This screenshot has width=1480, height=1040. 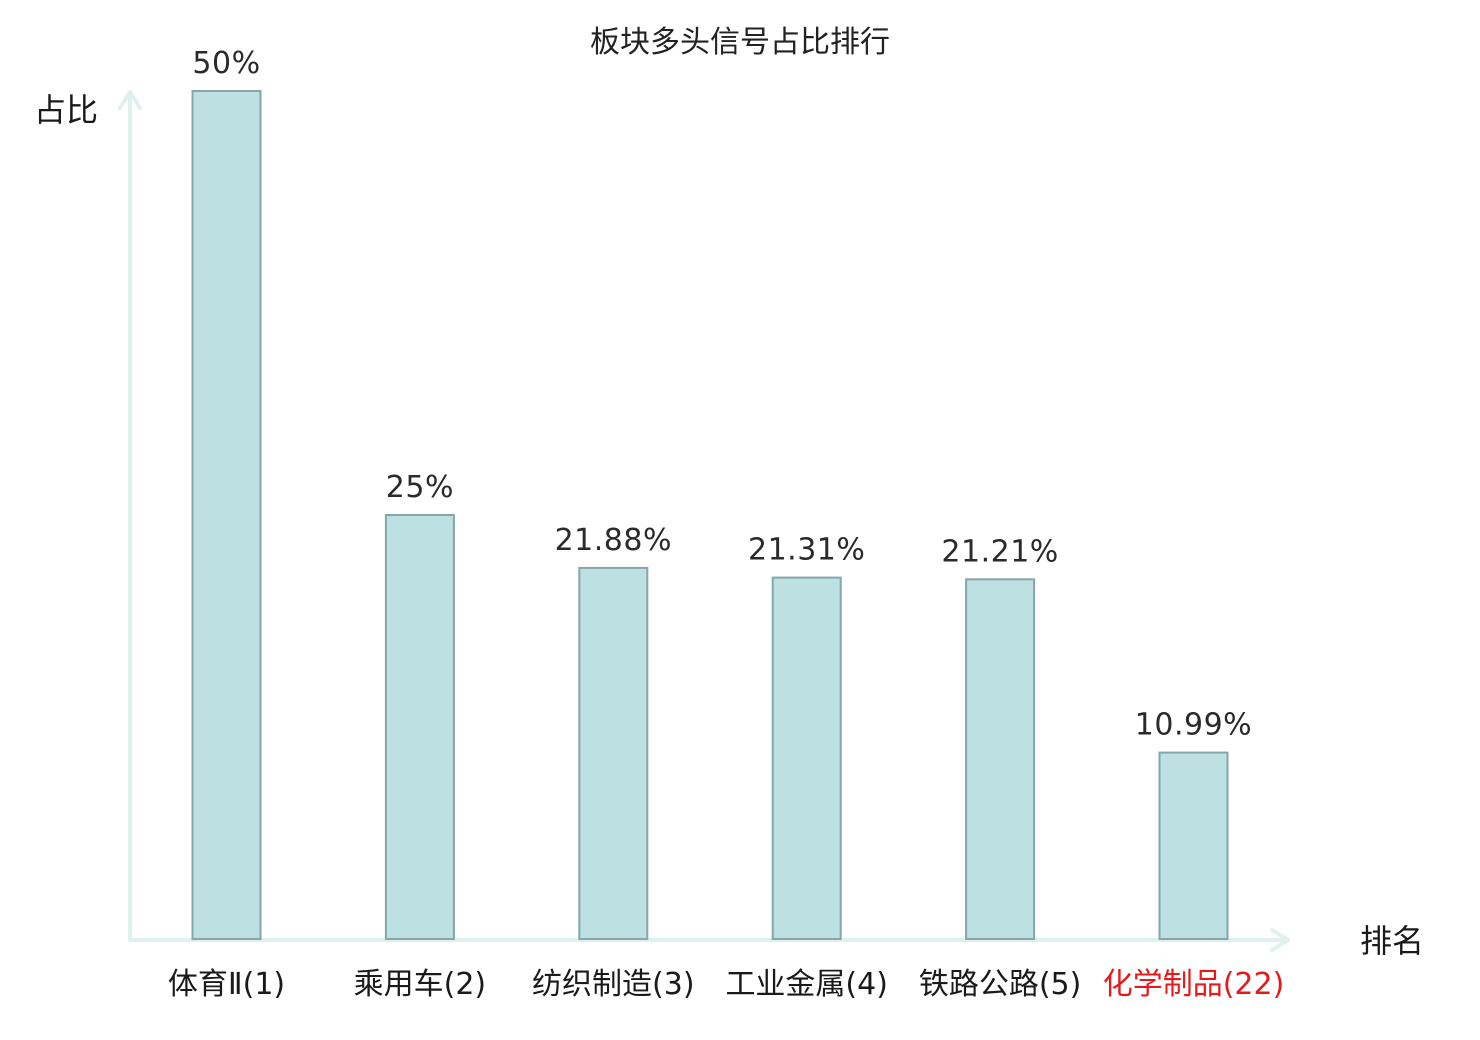 I want to click on data-label: 21.21%, so click(x=999, y=551).